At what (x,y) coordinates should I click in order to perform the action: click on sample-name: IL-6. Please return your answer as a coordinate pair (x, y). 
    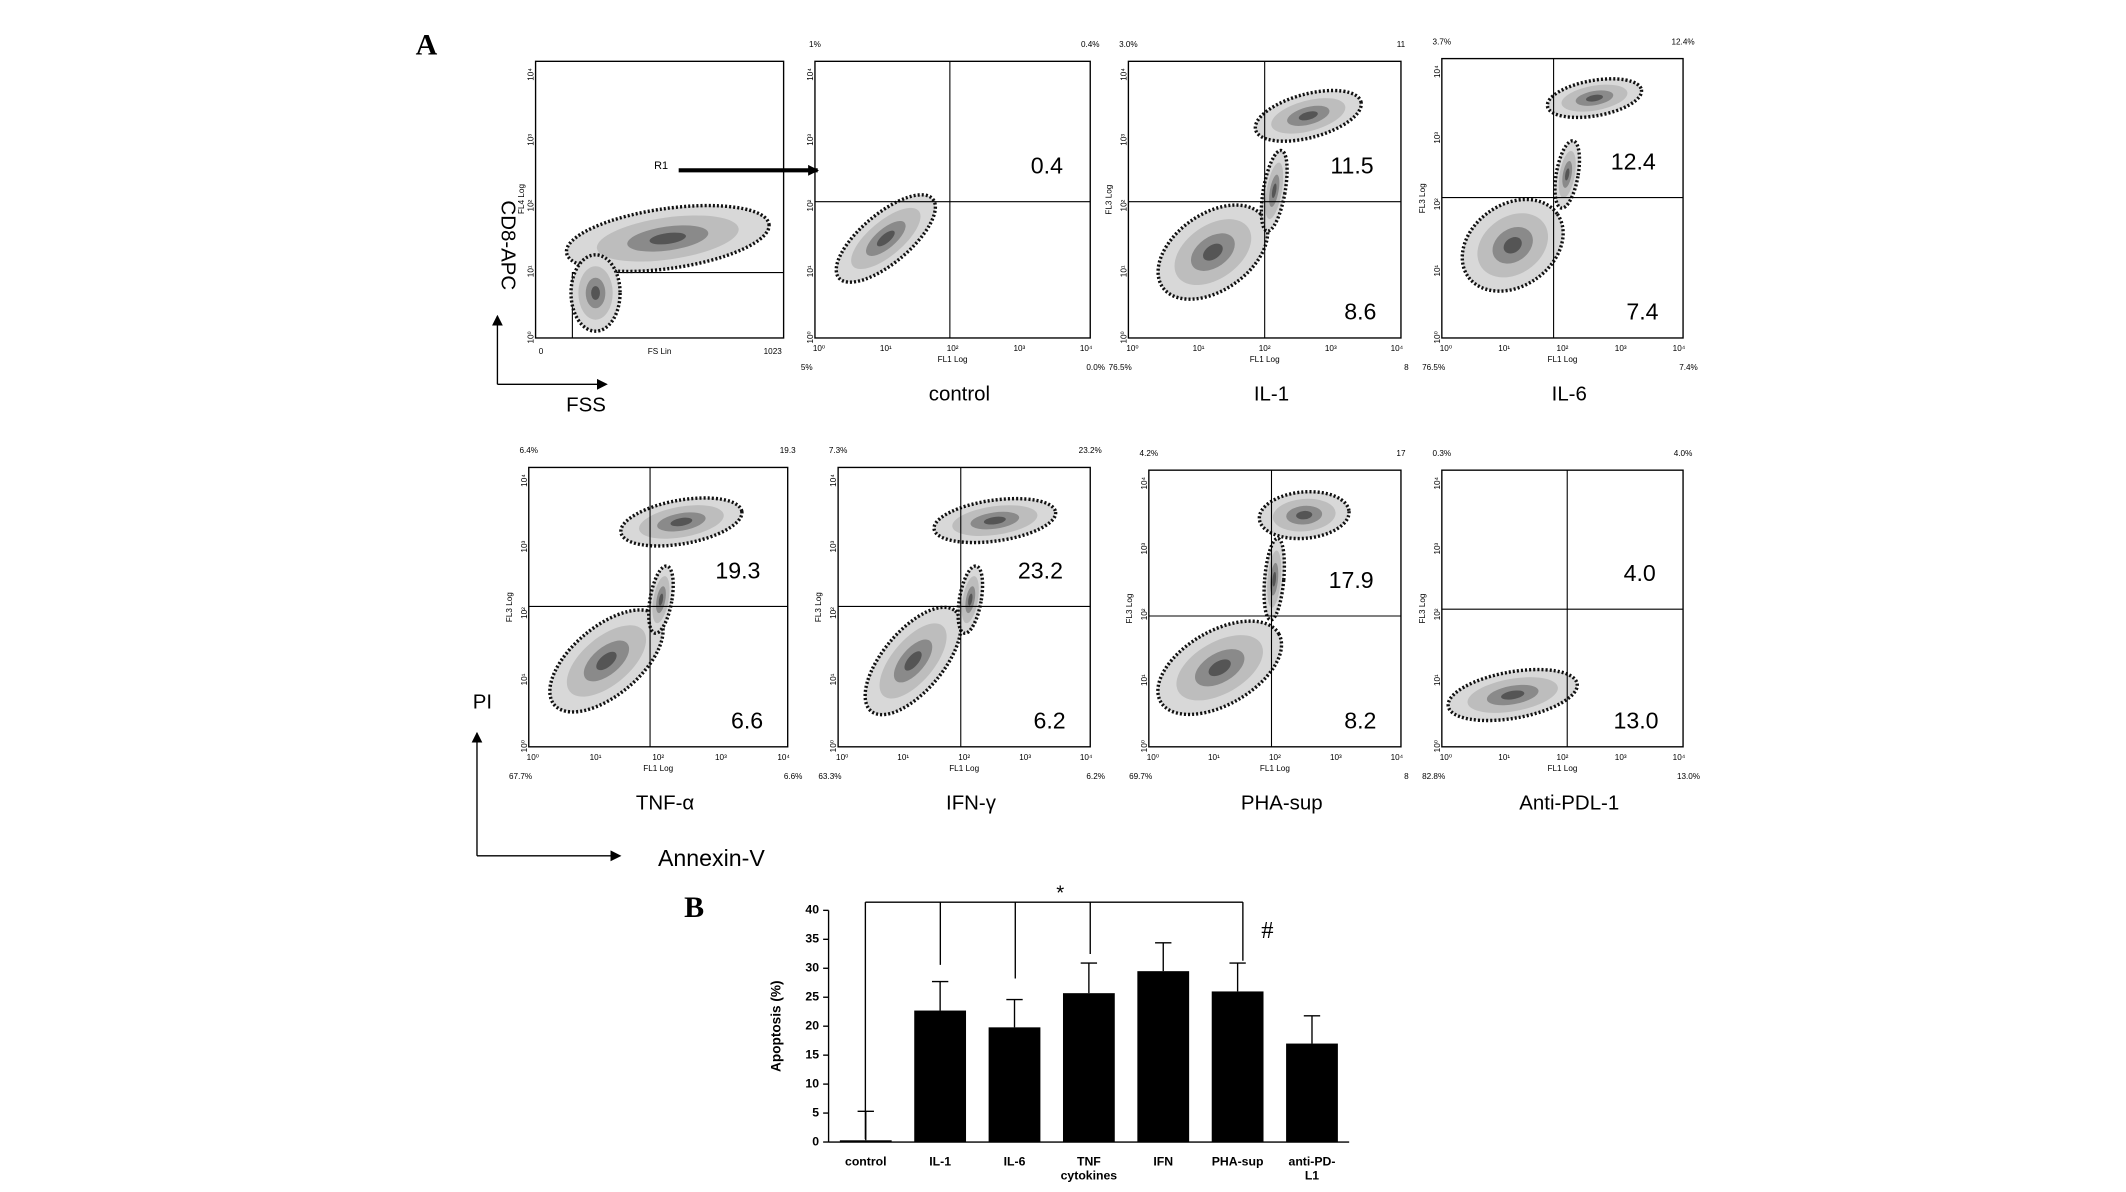
    Looking at the image, I should click on (1569, 394).